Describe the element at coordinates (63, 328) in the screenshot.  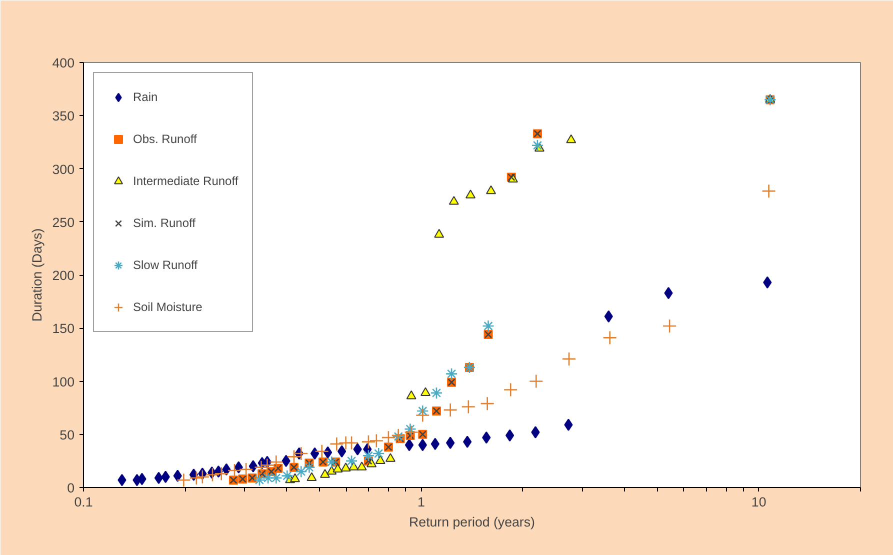
I see `y-tick-label: 150` at that location.